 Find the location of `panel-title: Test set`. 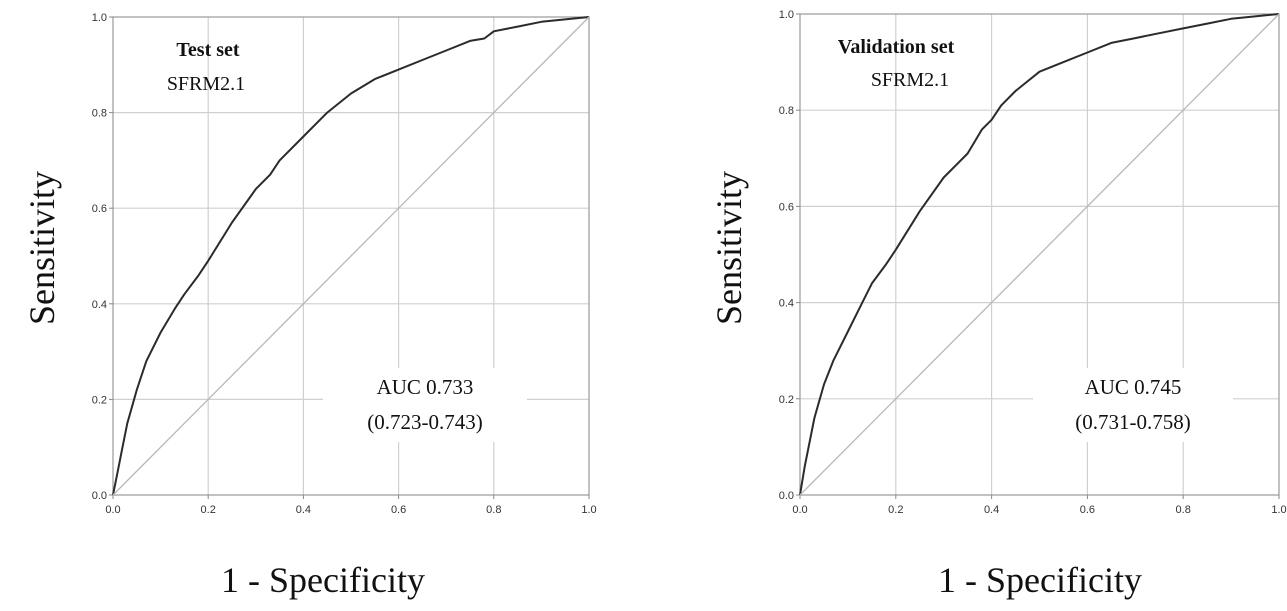

panel-title: Test set is located at coordinates (207, 50).